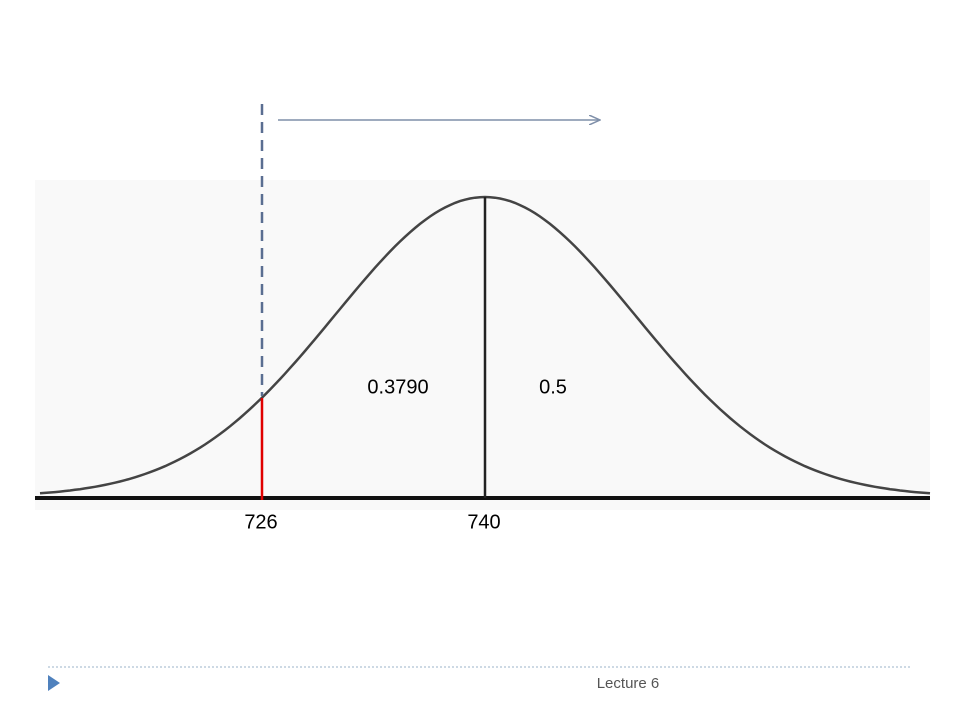 The image size is (960, 720). What do you see at coordinates (54, 683) in the screenshot?
I see `footer-bullet` at bounding box center [54, 683].